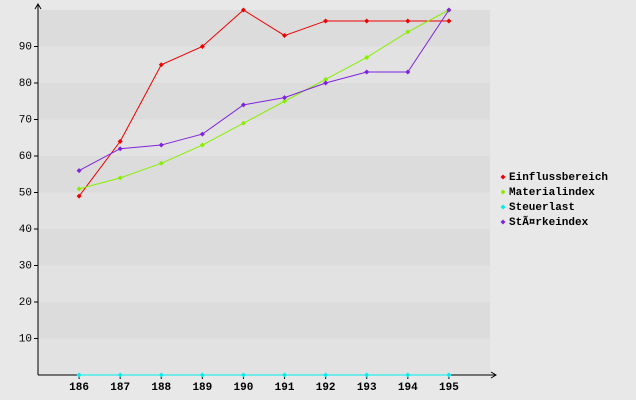 The image size is (636, 400). Describe the element at coordinates (549, 222) in the screenshot. I see `legend-label: StÃ¤rkeindex` at that location.